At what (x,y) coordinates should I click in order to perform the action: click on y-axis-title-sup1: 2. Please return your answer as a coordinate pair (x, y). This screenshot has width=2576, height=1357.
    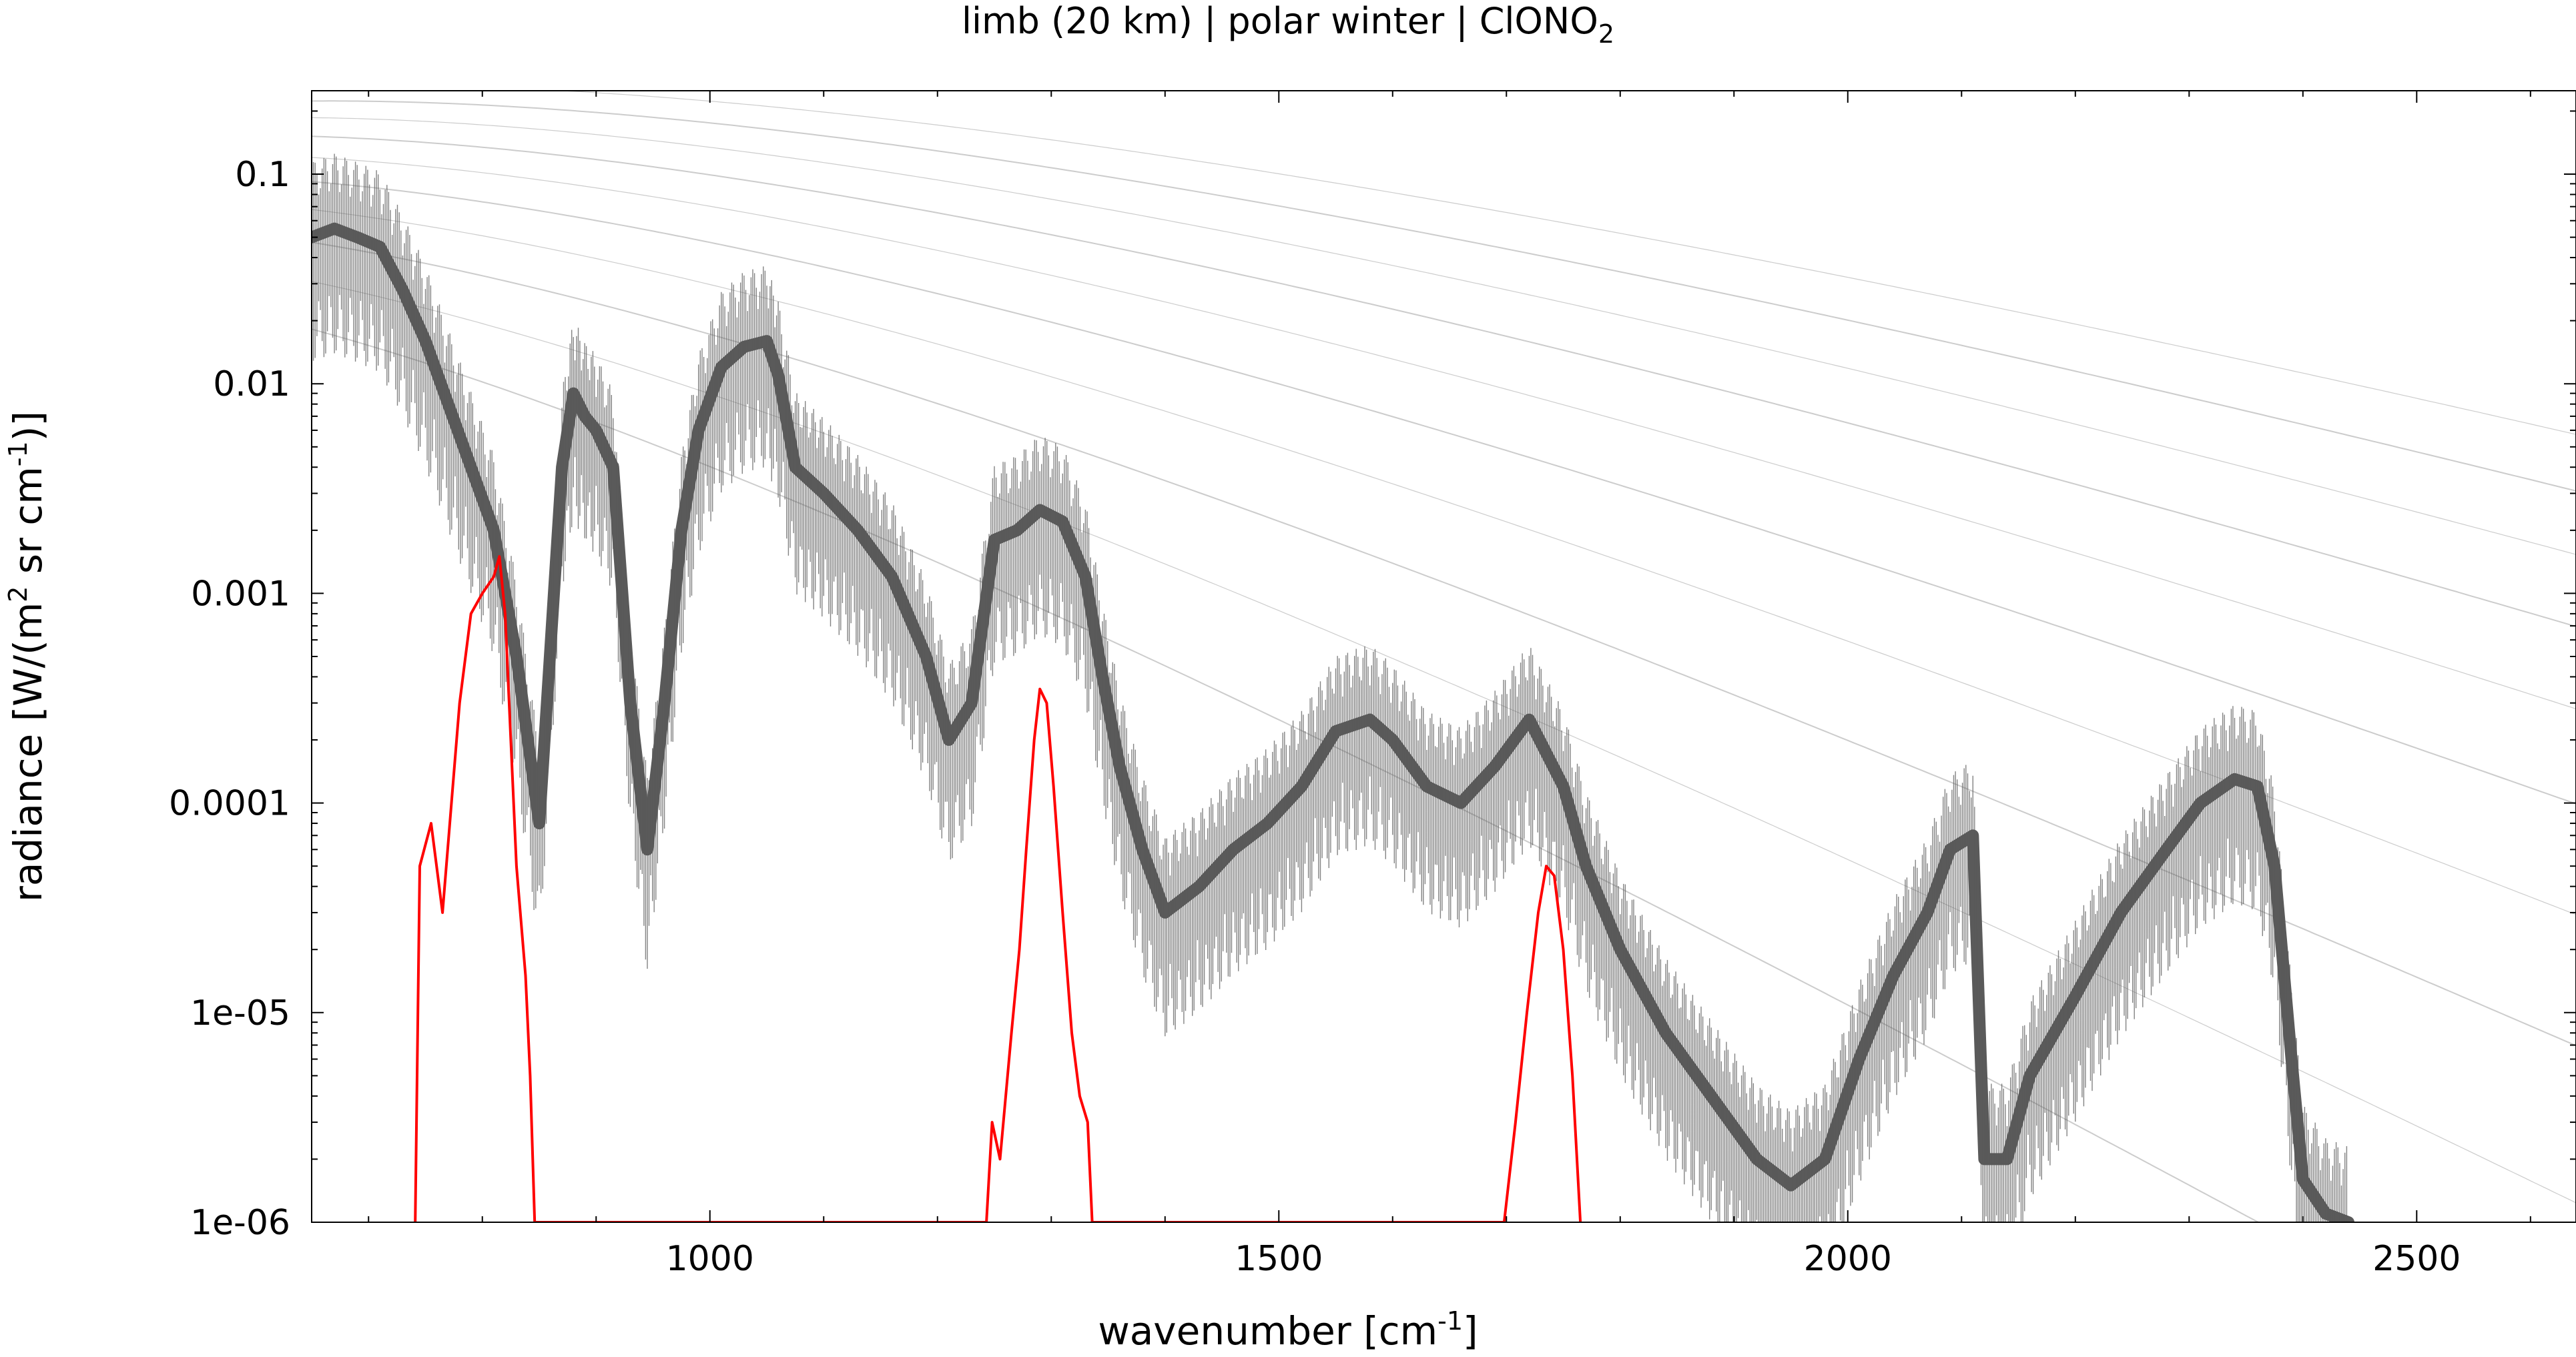
    Looking at the image, I should click on (18, 594).